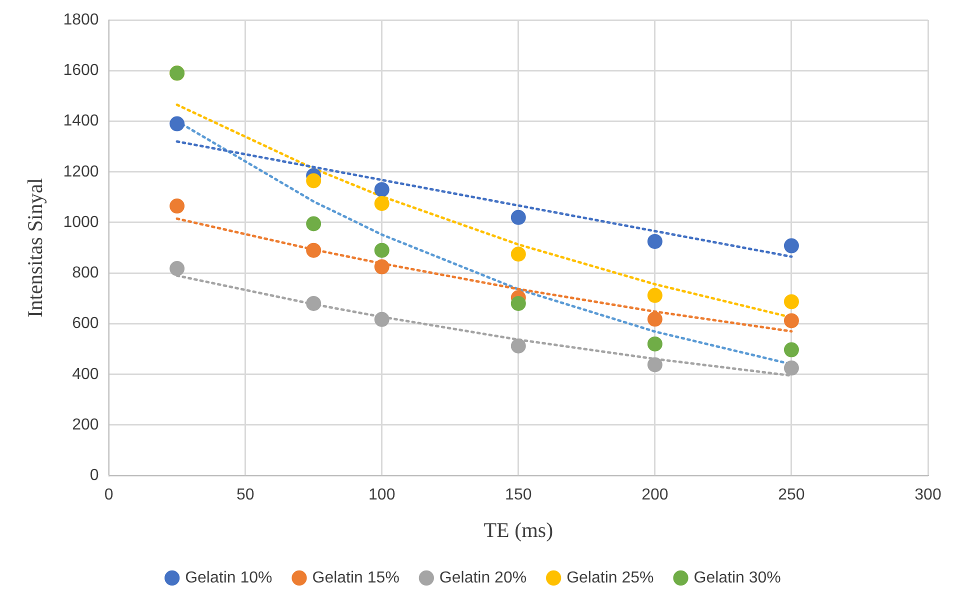 The image size is (958, 606). I want to click on legend-label: Gelatin 25%, so click(610, 577).